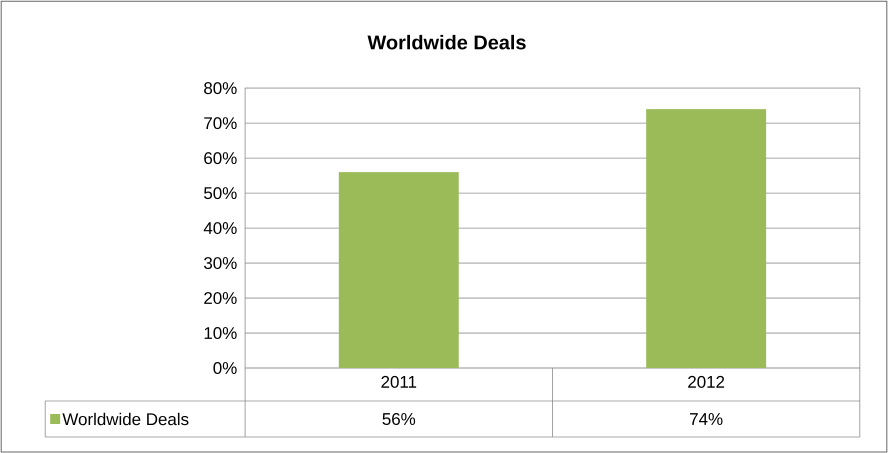 Image resolution: width=888 pixels, height=453 pixels. What do you see at coordinates (220, 193) in the screenshot?
I see `y-tick-label: 50%` at bounding box center [220, 193].